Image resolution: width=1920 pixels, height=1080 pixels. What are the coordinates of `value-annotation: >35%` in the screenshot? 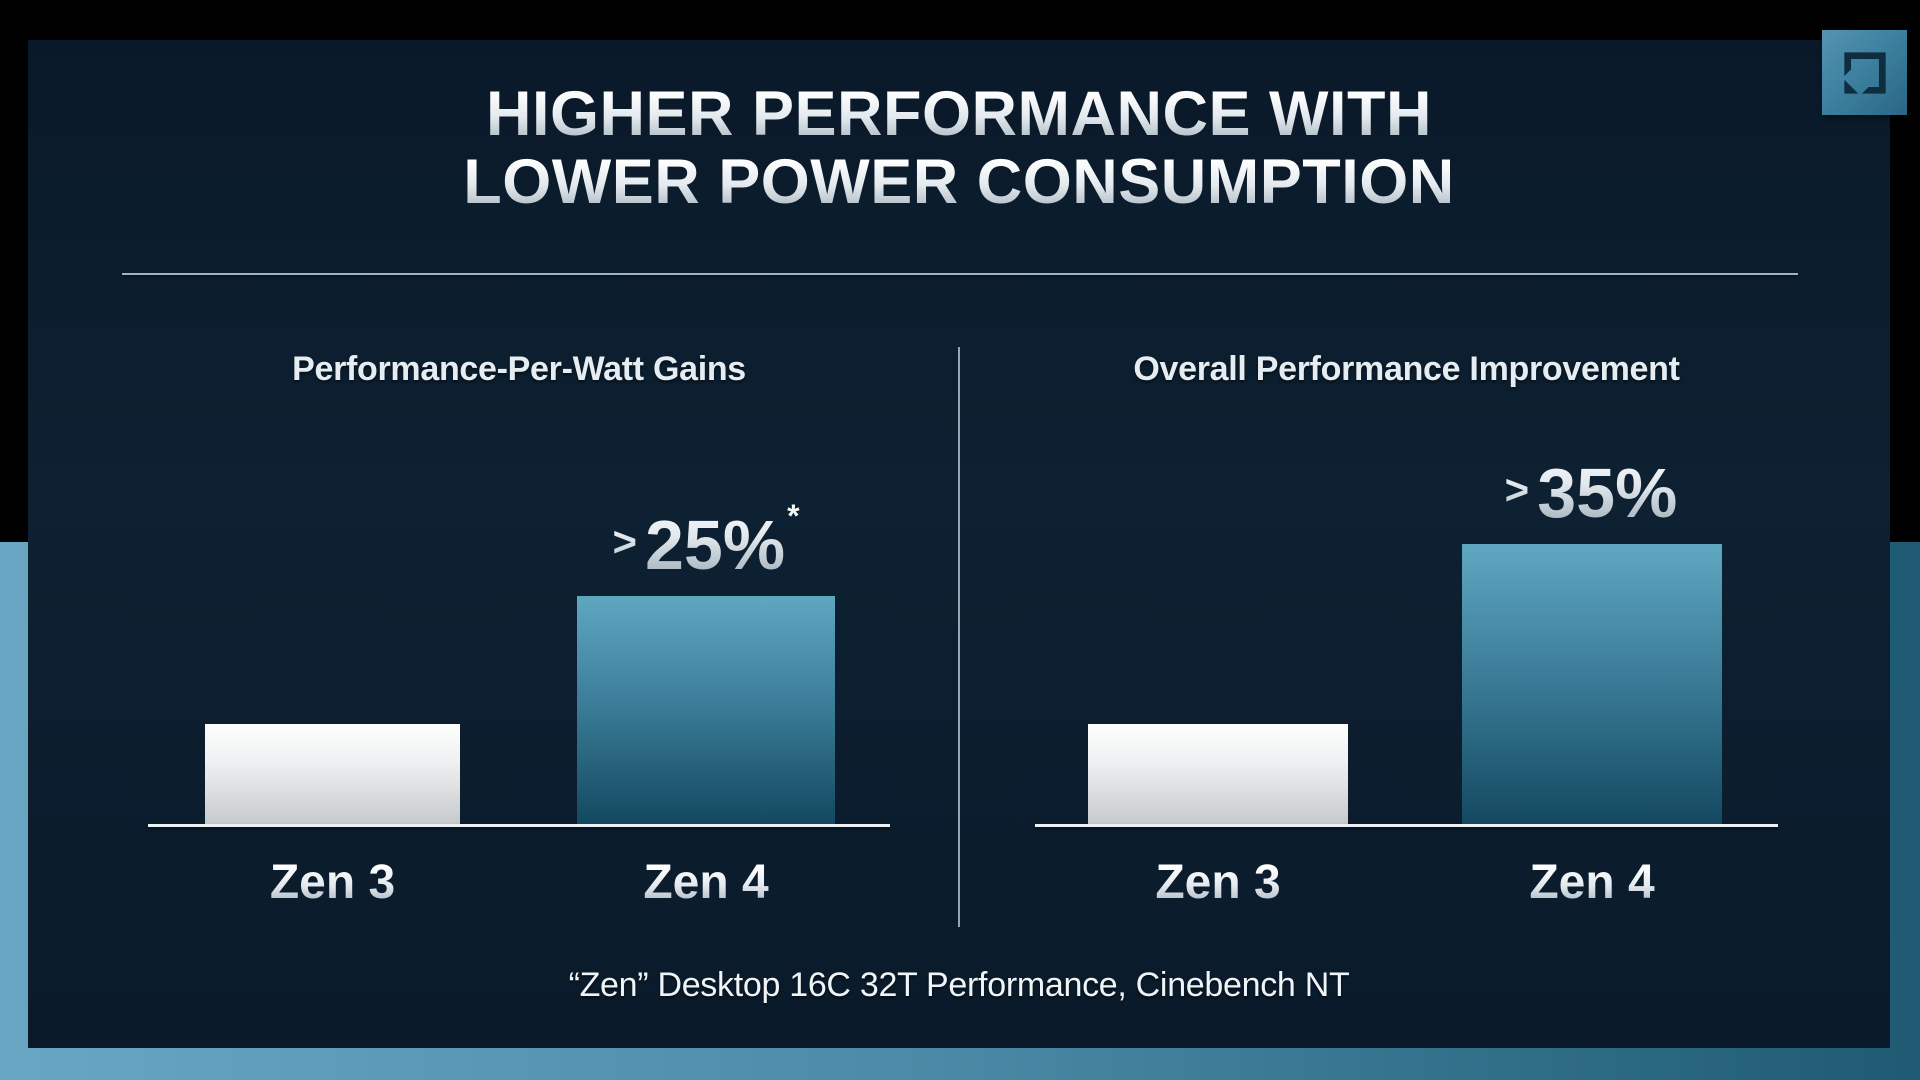 It's located at (1592, 478).